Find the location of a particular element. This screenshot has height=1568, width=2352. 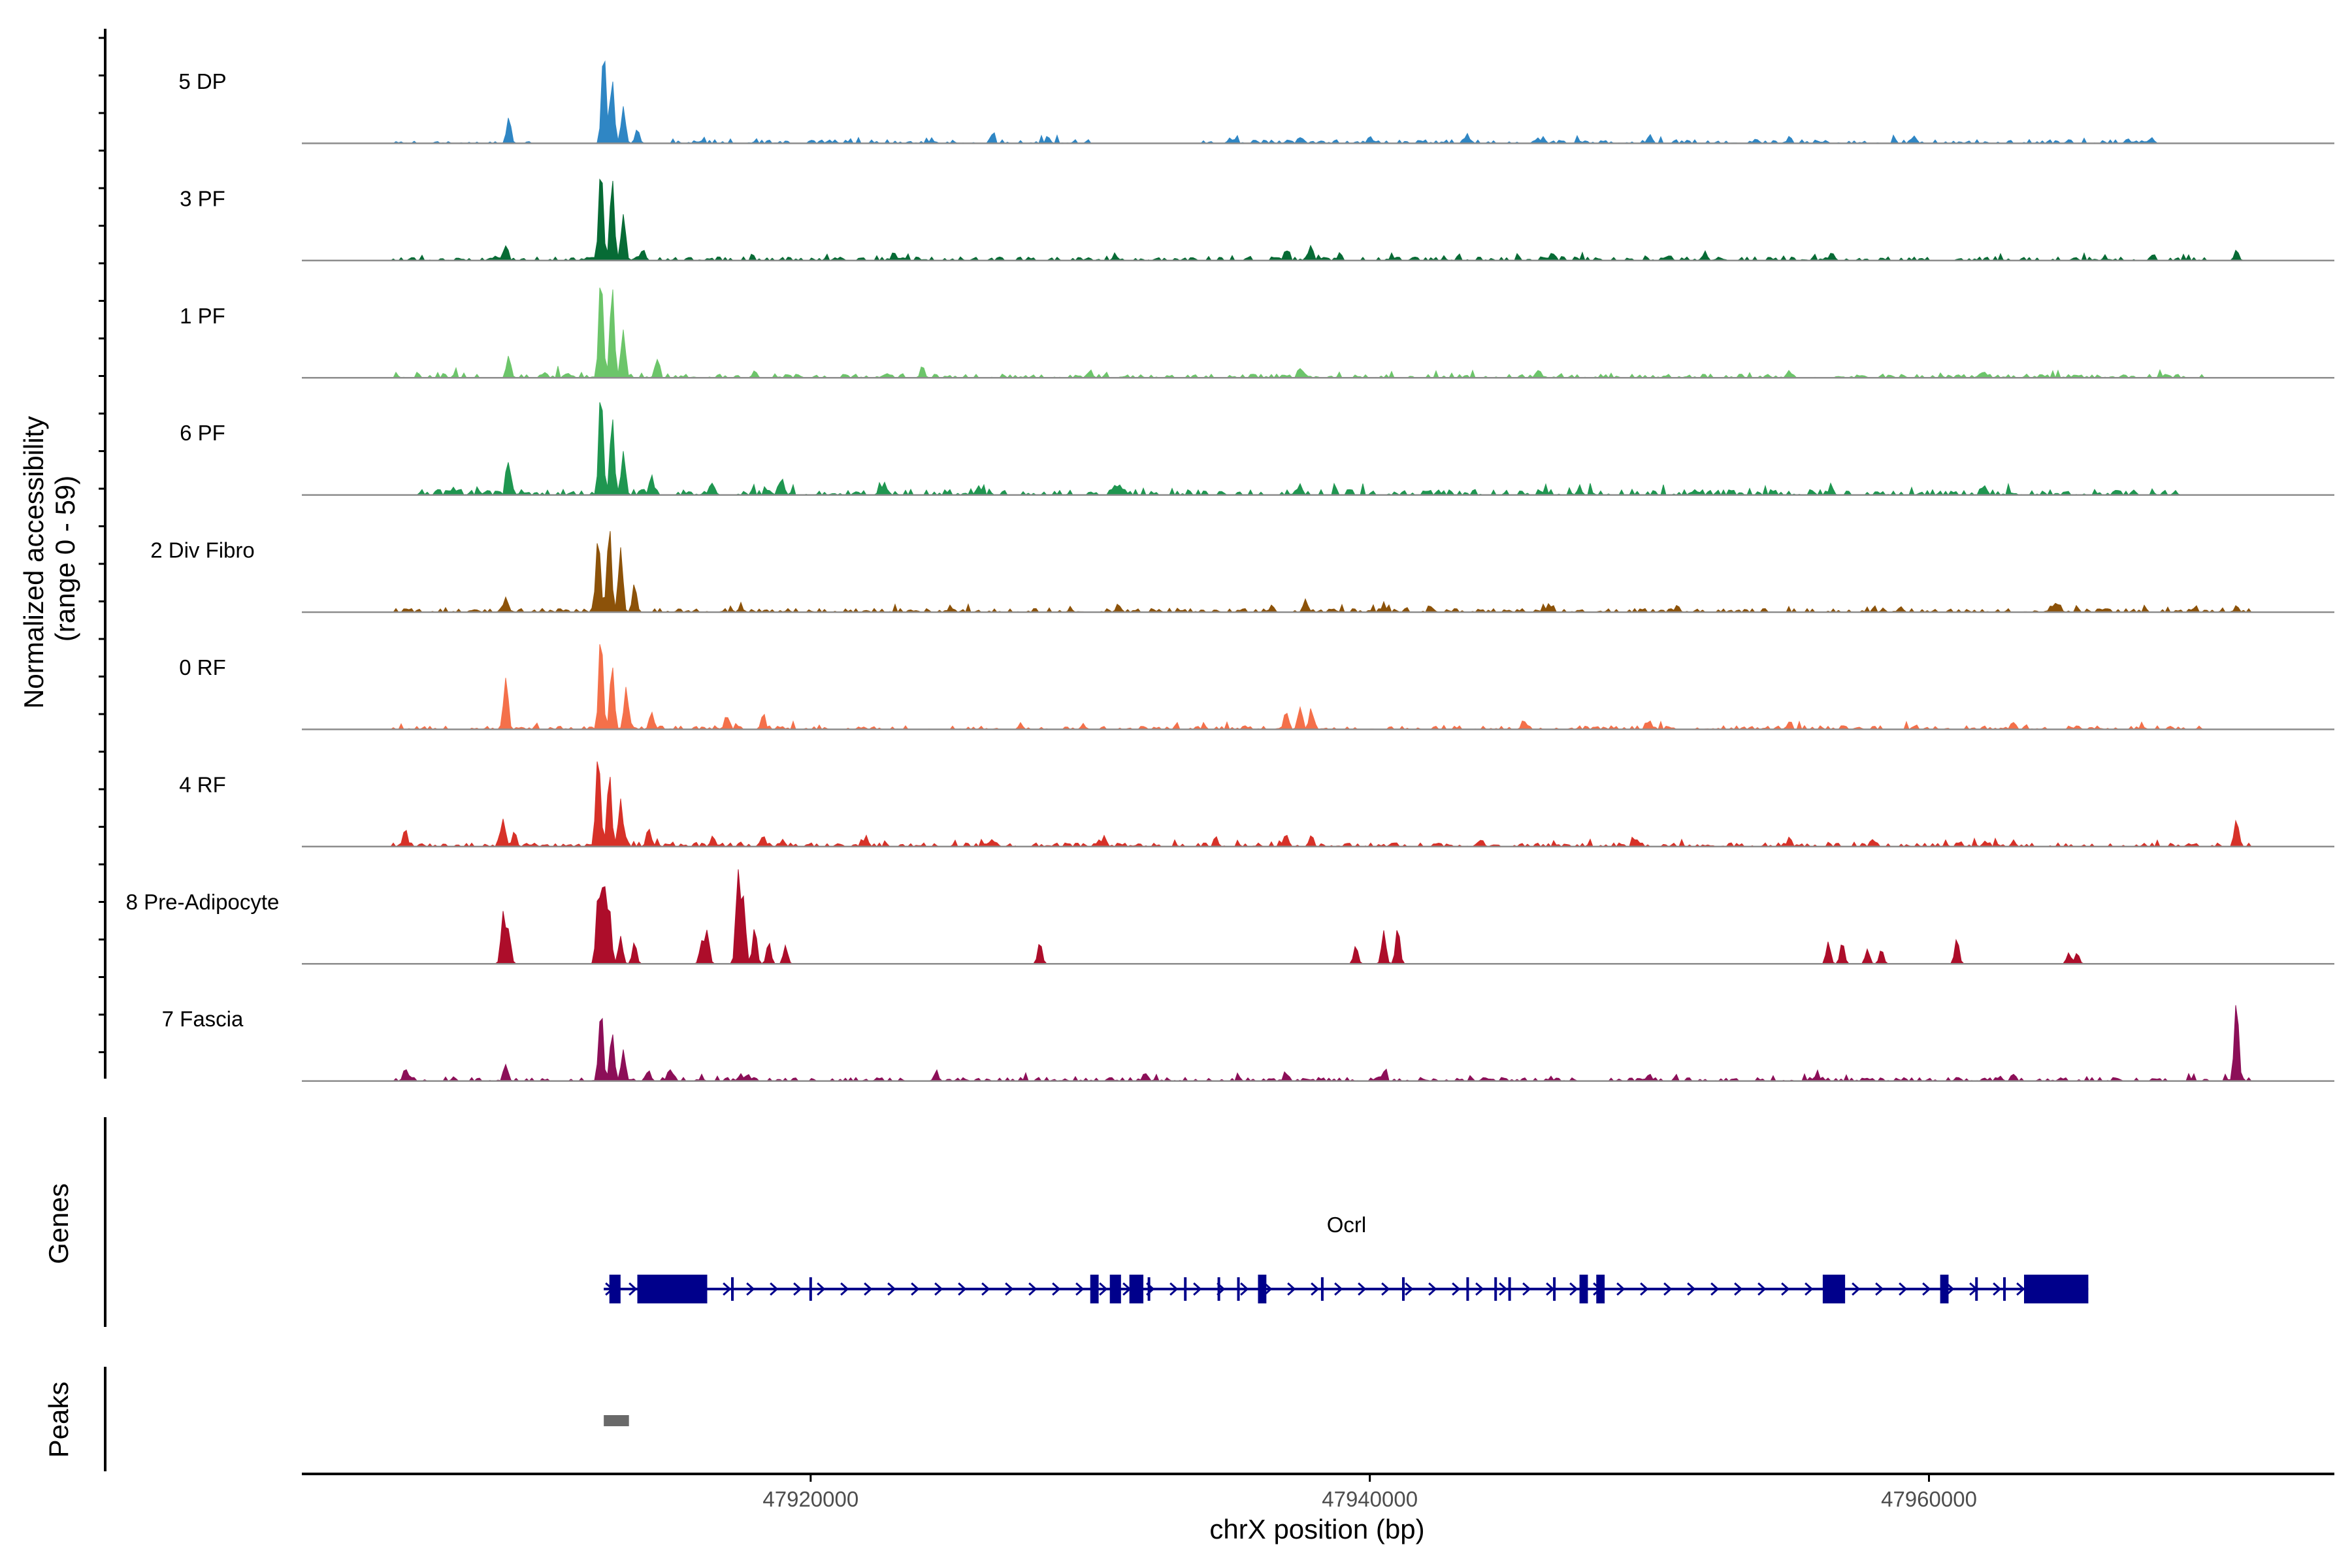

peaks-track-title: Peaks is located at coordinates (58, 1420).